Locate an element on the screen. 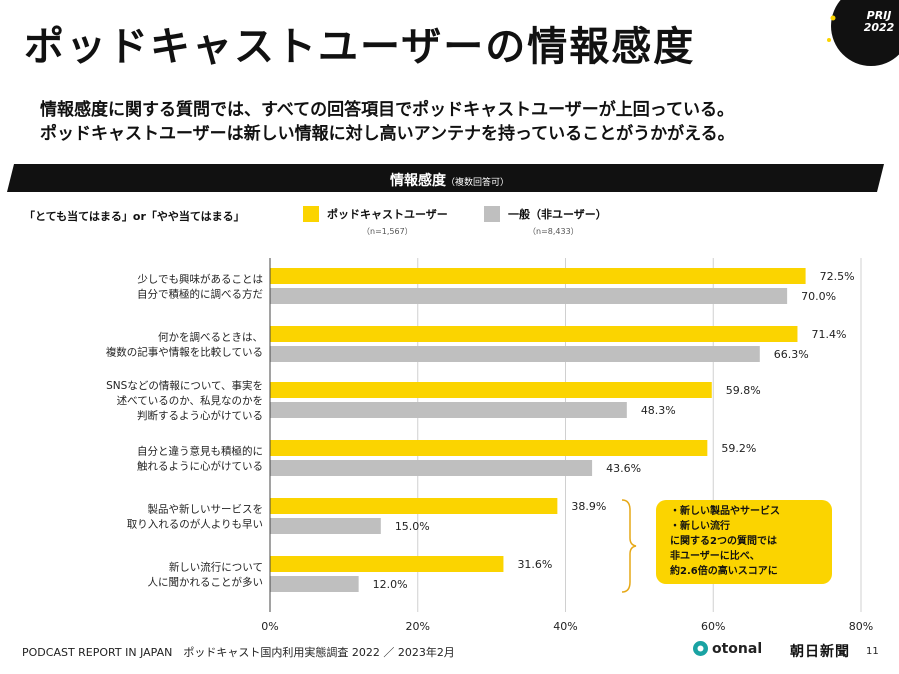 This screenshot has width=899, height=674. chart-title-note: （複数回答可） is located at coordinates (477, 183).